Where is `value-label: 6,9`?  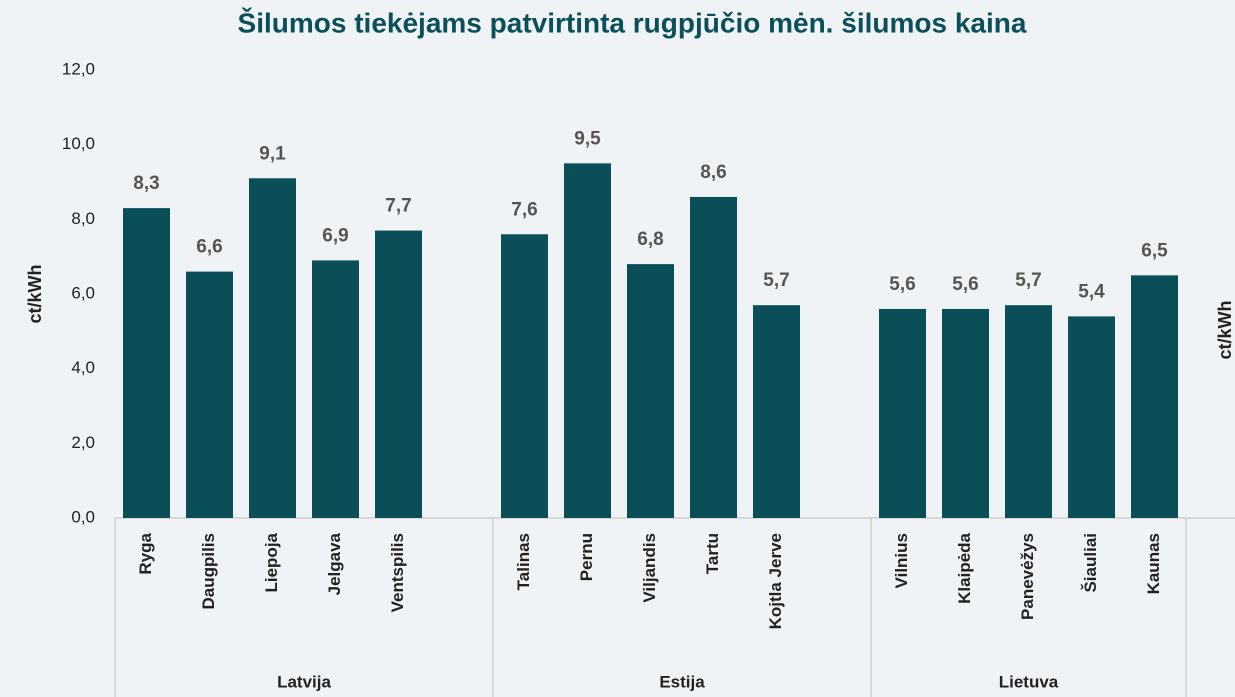 value-label: 6,9 is located at coordinates (335, 235).